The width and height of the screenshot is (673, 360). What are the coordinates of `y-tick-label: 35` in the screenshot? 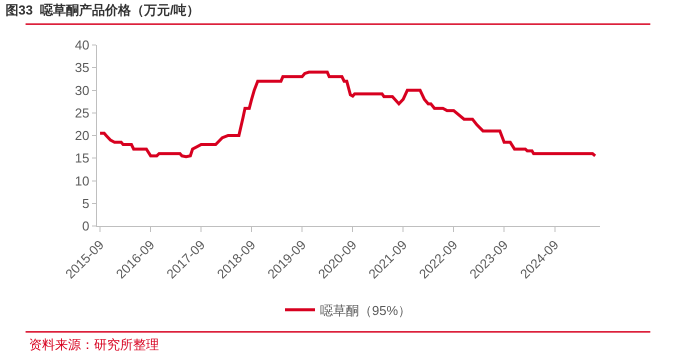 It's located at (82, 68).